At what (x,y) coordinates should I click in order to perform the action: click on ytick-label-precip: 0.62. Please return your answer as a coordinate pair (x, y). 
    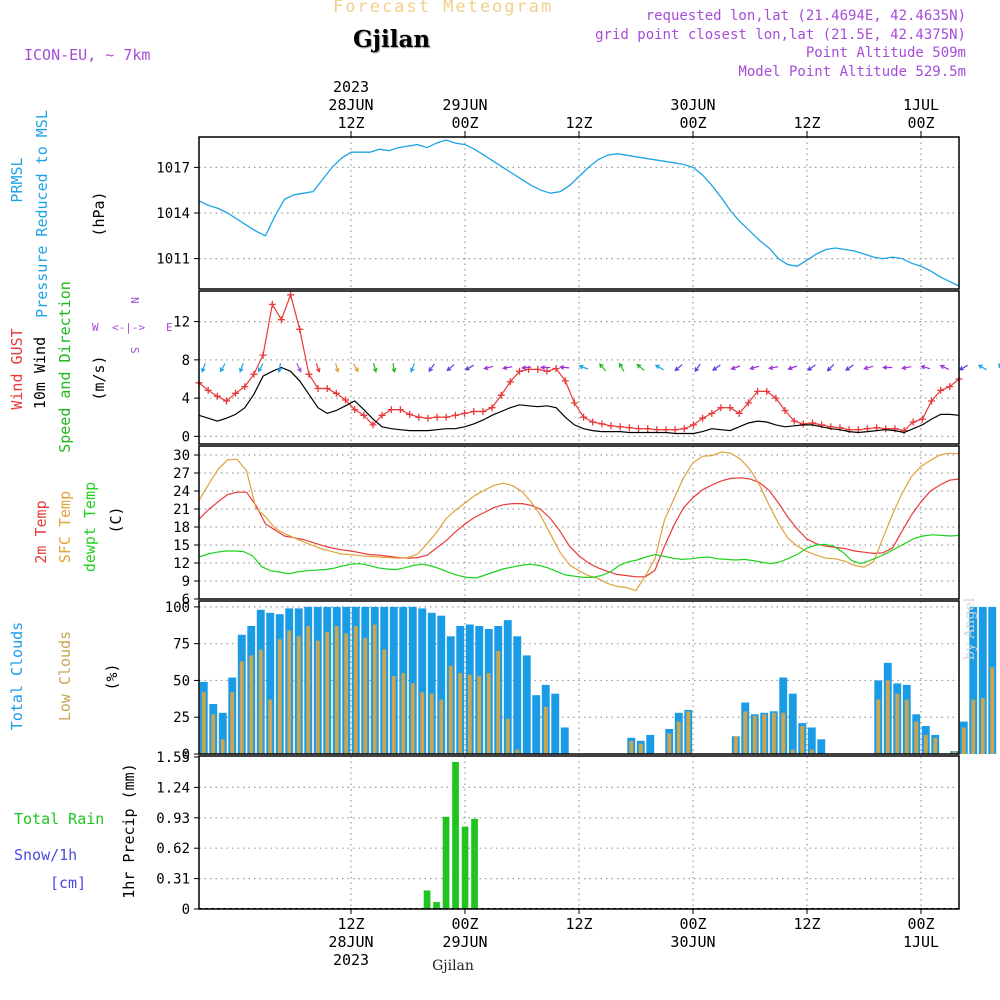
    Looking at the image, I should click on (173, 849).